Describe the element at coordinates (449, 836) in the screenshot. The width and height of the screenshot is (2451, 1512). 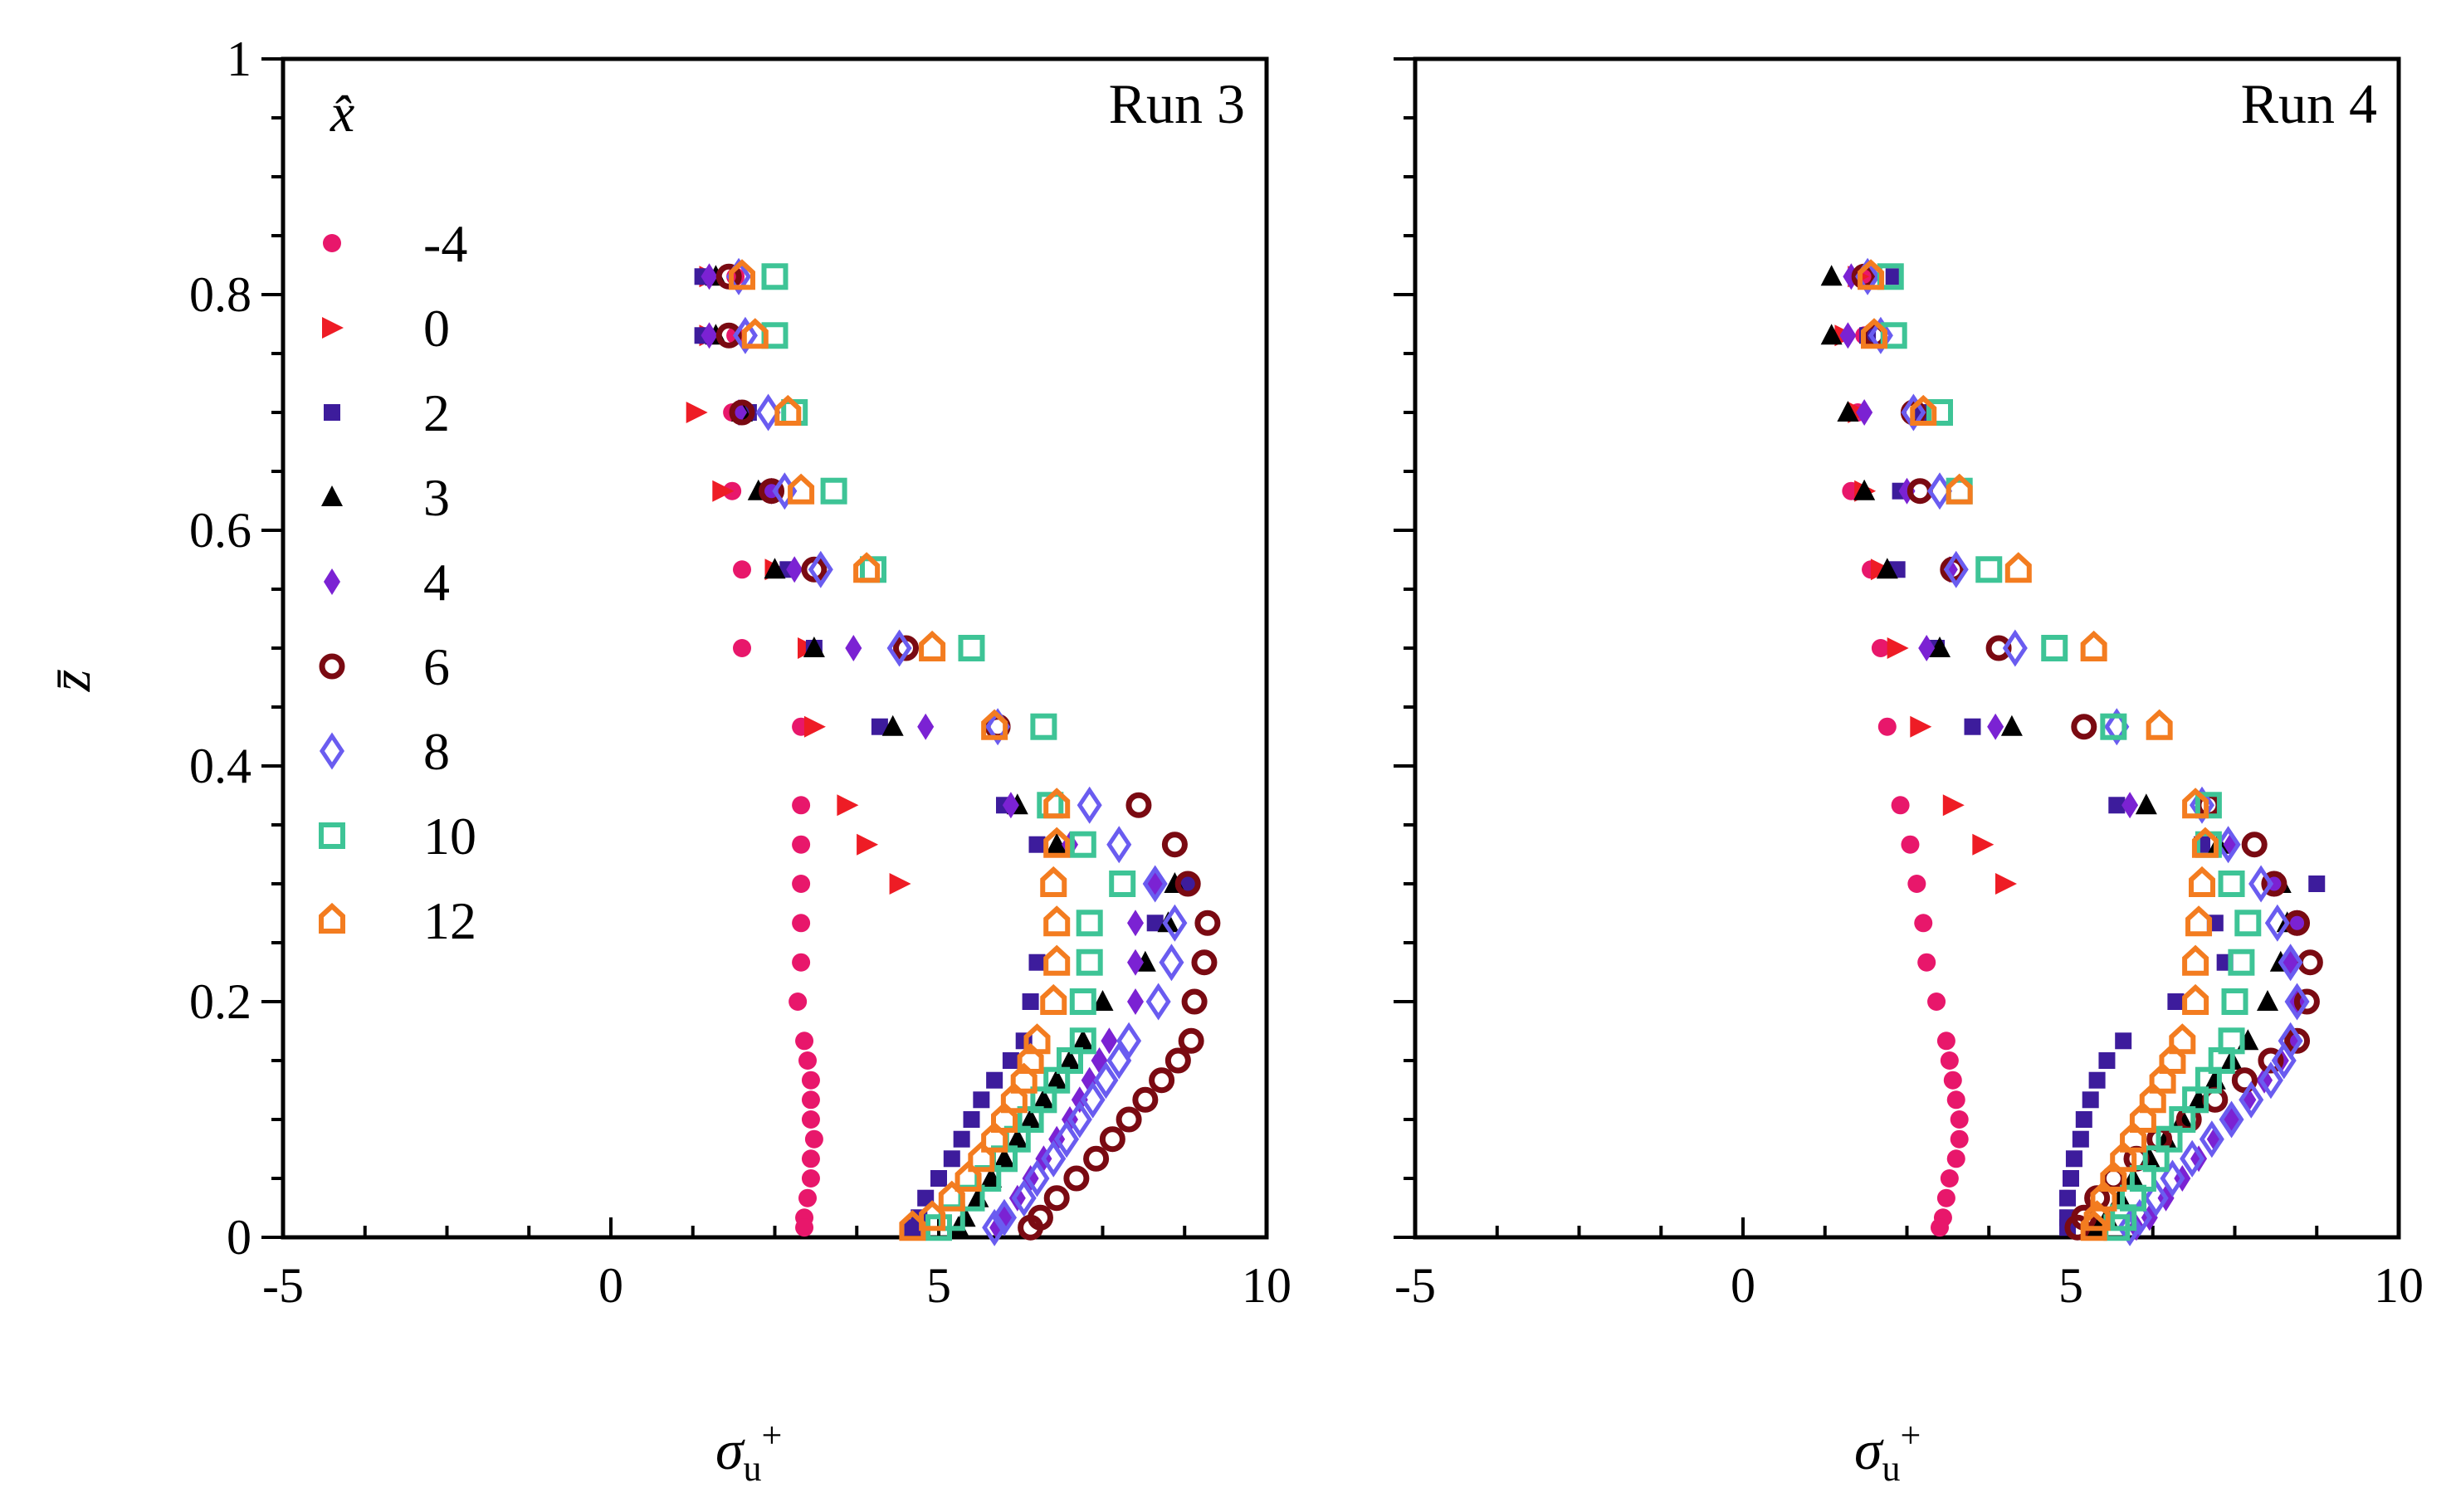
I see `legend-label: 10` at that location.